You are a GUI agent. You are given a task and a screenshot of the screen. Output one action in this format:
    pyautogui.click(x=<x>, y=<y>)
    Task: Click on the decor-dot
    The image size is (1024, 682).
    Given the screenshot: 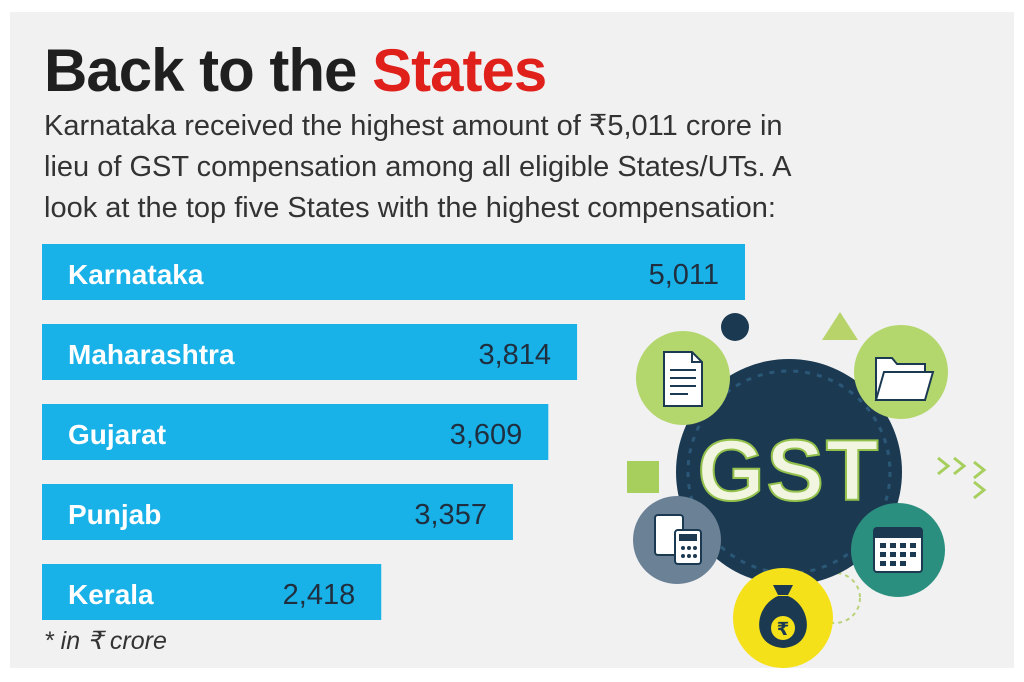 What is the action you would take?
    pyautogui.click(x=735, y=327)
    